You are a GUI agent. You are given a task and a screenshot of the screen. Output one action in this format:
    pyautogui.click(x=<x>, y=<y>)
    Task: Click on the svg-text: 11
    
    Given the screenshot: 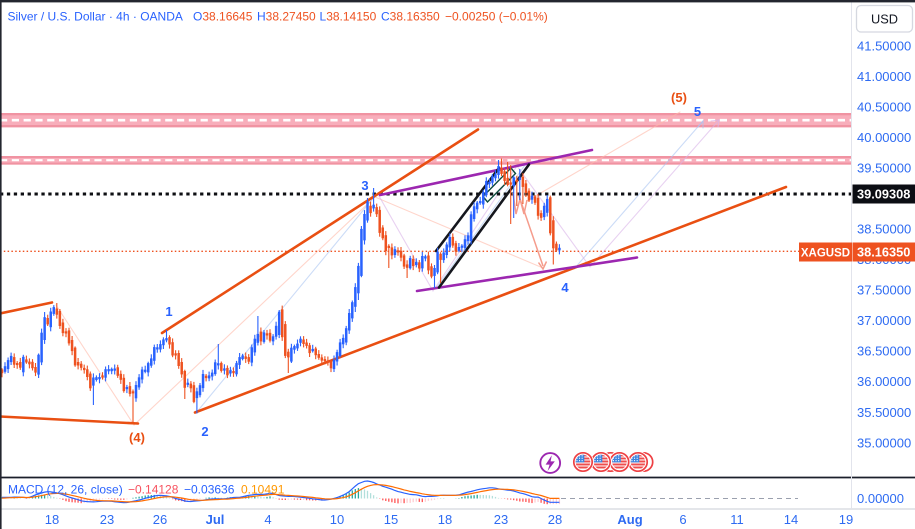 What is the action you would take?
    pyautogui.click(x=737, y=519)
    